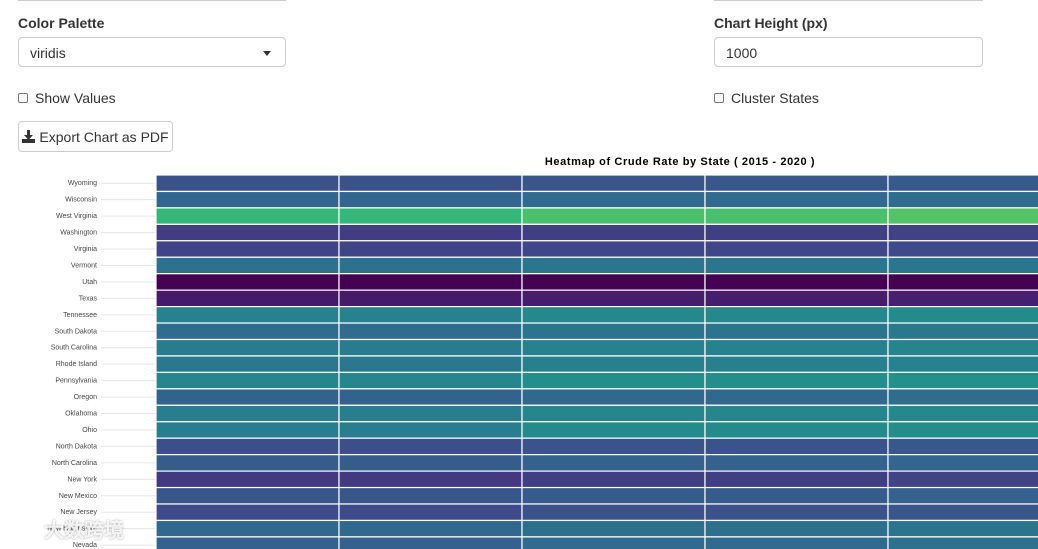 Image resolution: width=1038 pixels, height=549 pixels. What do you see at coordinates (85, 397) in the screenshot?
I see `row-label: Oregon` at bounding box center [85, 397].